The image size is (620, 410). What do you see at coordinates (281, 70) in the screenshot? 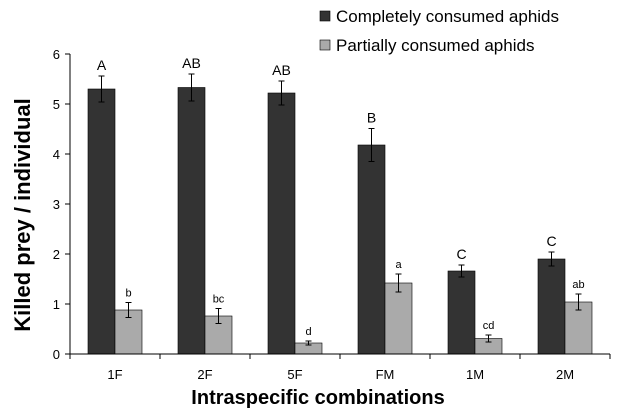
I see `significance-letter-5F-s0: AB` at bounding box center [281, 70].